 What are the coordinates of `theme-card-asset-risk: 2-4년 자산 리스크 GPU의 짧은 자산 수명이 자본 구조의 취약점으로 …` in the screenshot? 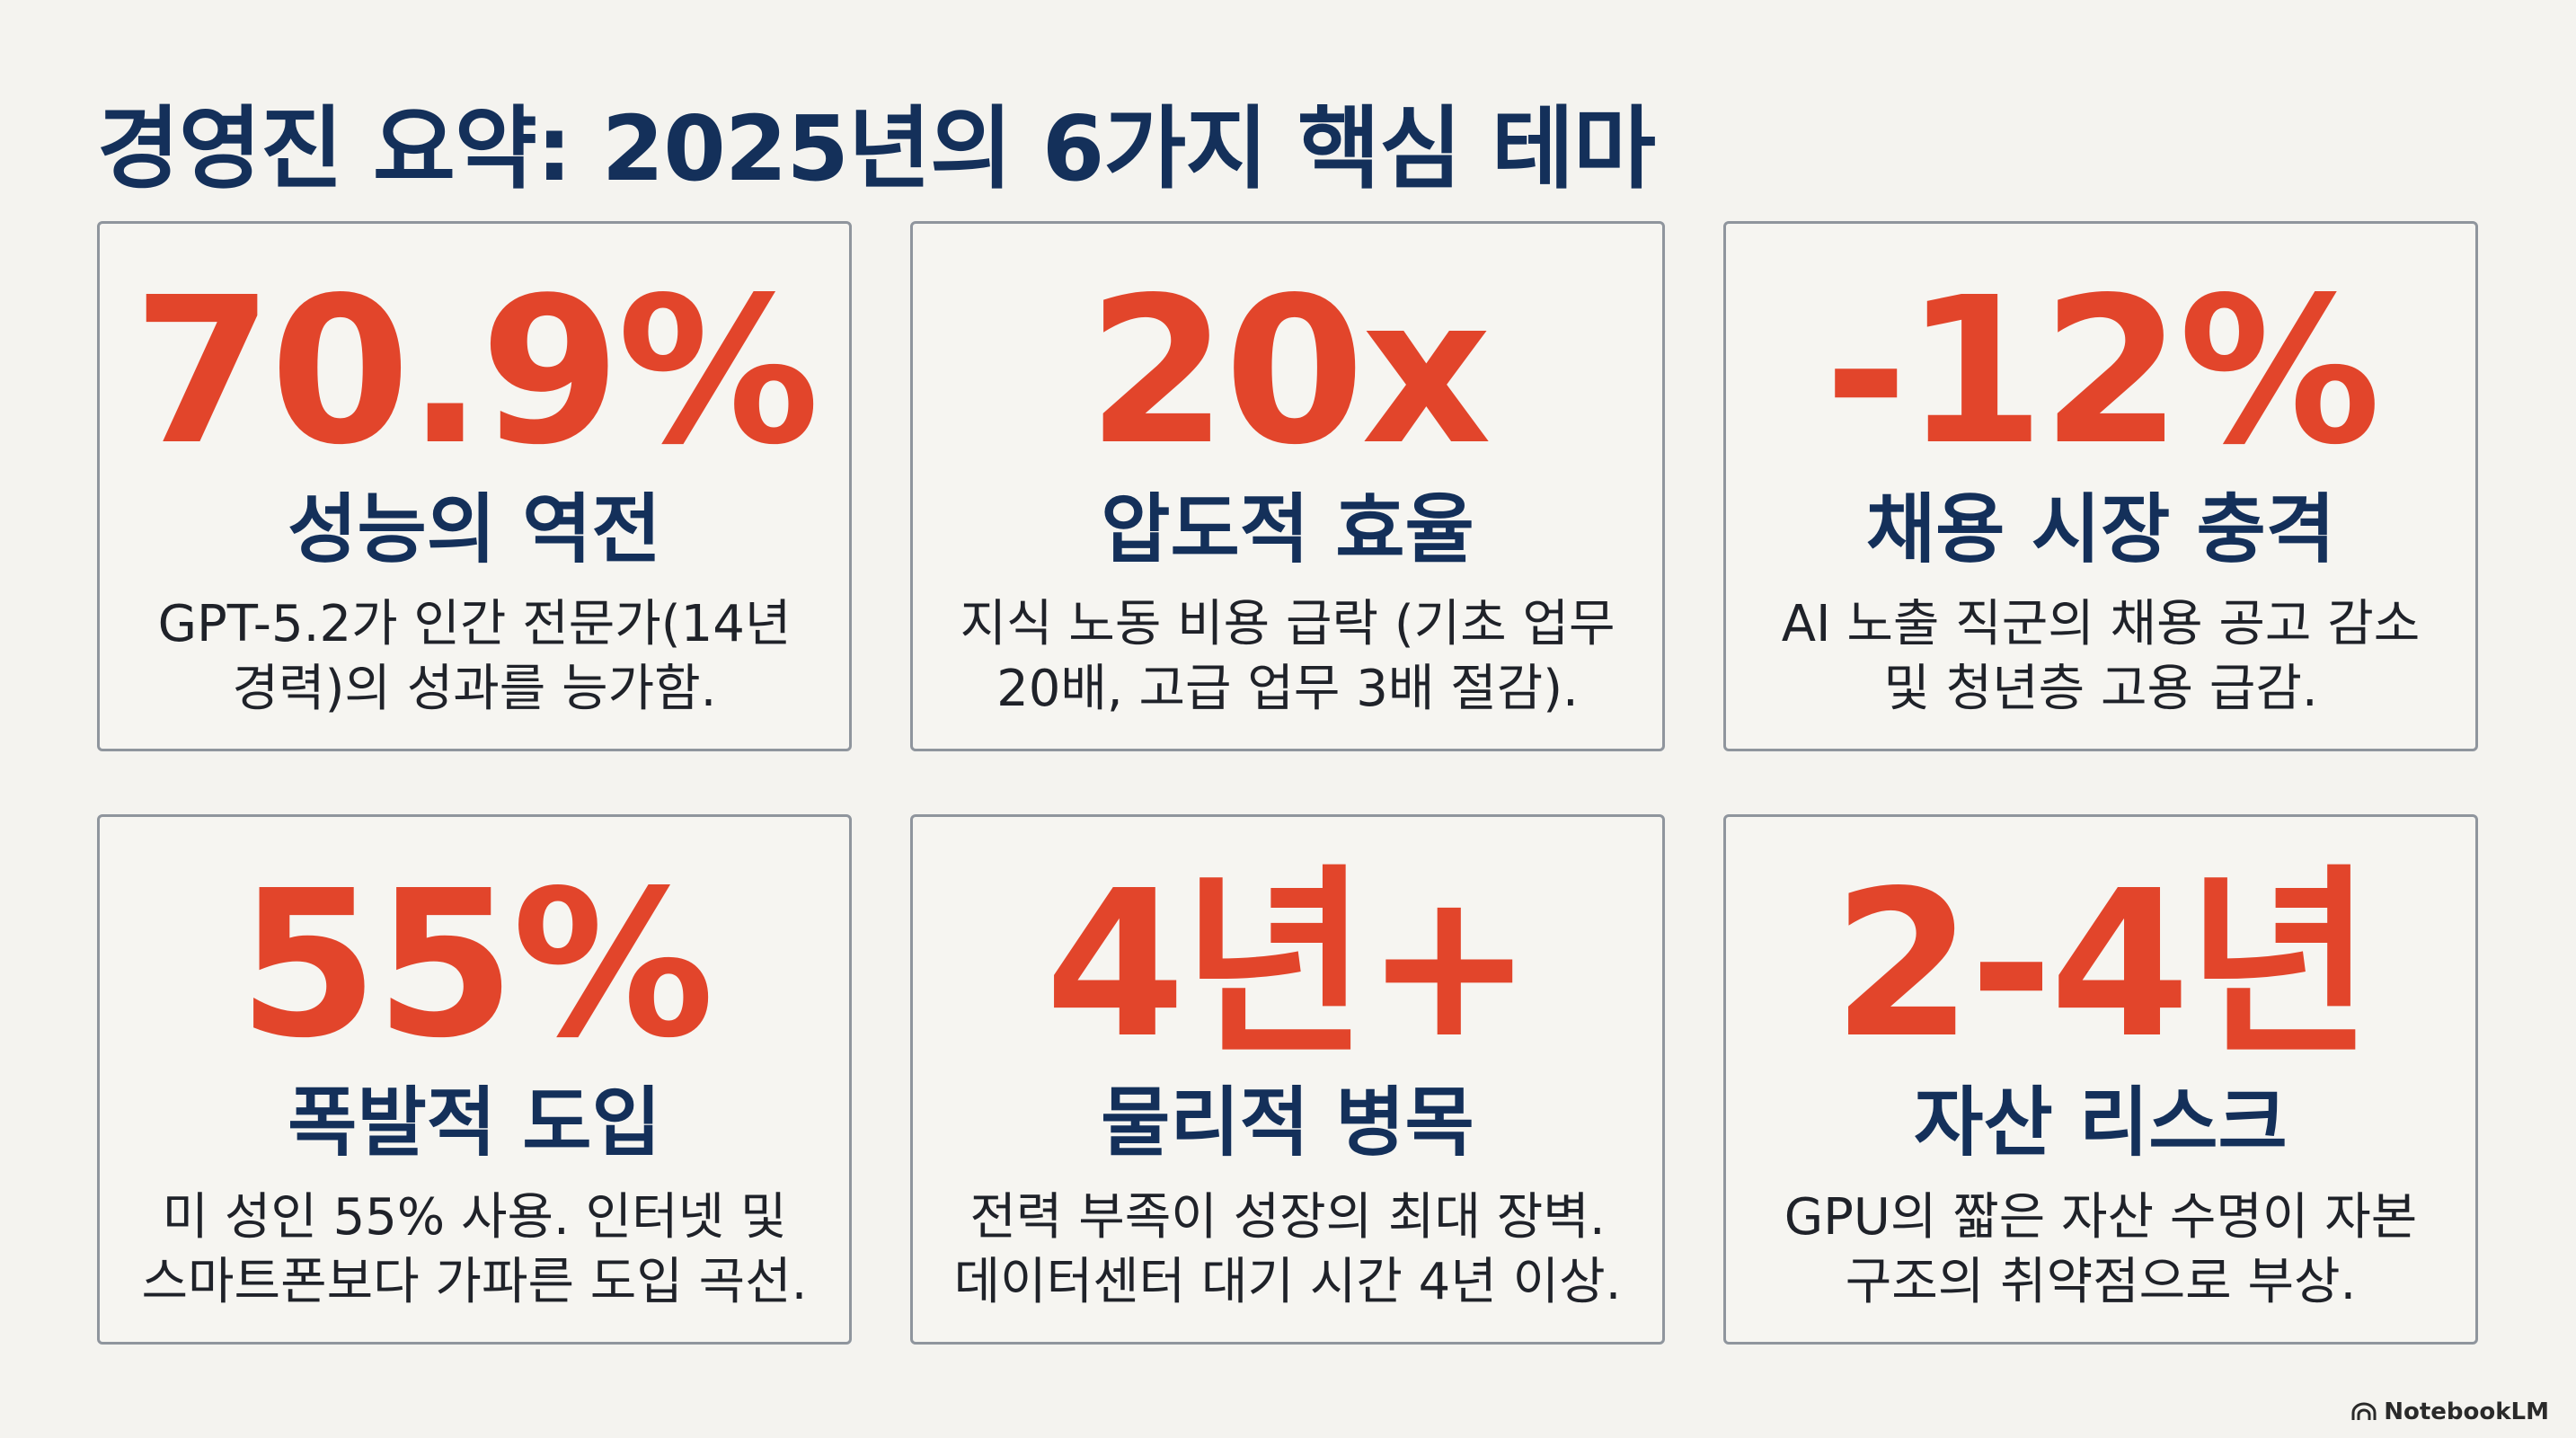 It's located at (2100, 1079).